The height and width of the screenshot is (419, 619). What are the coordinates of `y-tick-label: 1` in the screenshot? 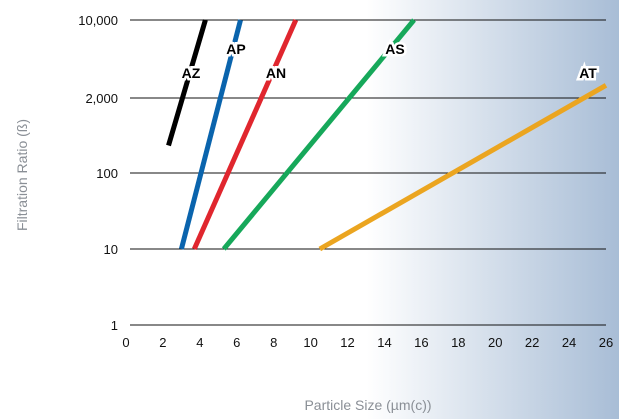 It's located at (114, 325).